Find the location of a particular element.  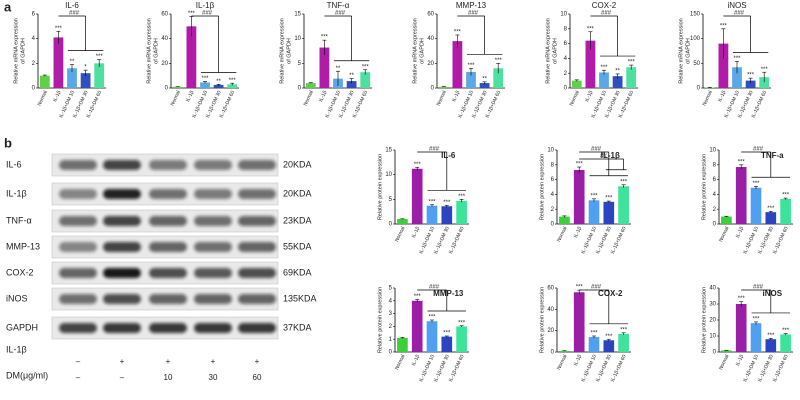

treatment-level: 60 is located at coordinates (257, 377).